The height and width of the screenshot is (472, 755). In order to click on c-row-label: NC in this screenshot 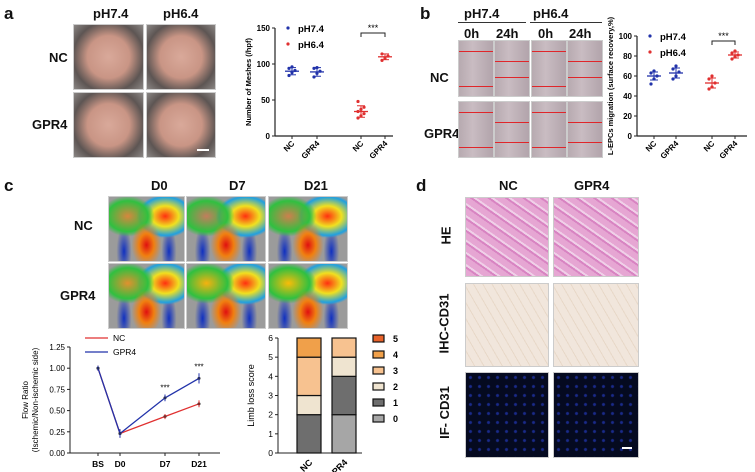, I will do `click(83, 225)`.